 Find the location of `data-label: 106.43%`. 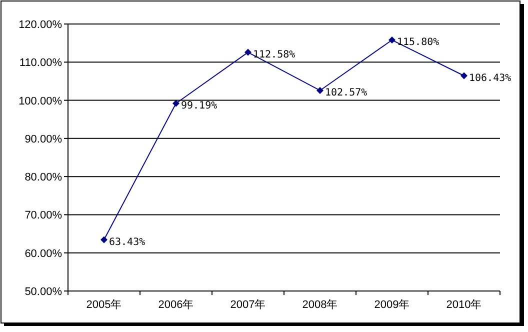

data-label: 106.43% is located at coordinates (490, 78).